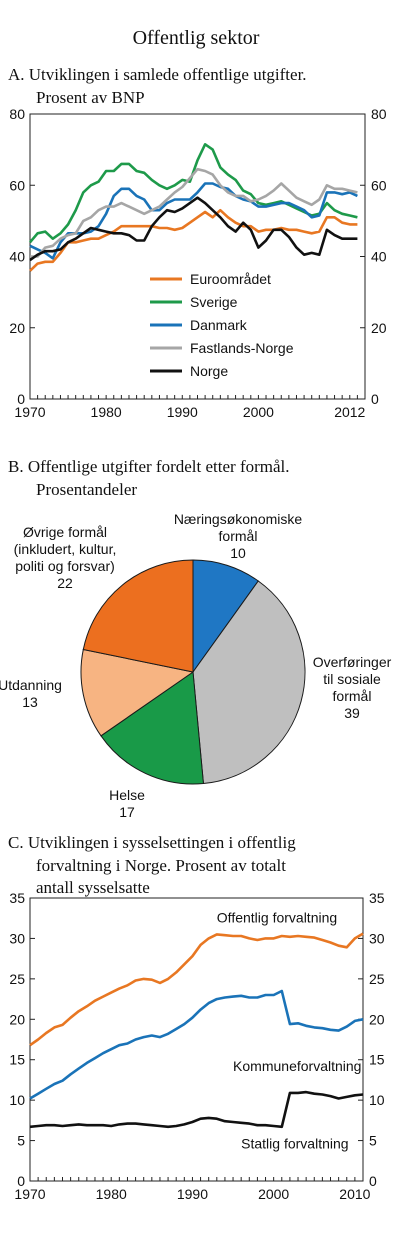 The height and width of the screenshot is (1248, 400). Describe the element at coordinates (17, 114) in the screenshot. I see `y-tick-label-left: 80` at that location.